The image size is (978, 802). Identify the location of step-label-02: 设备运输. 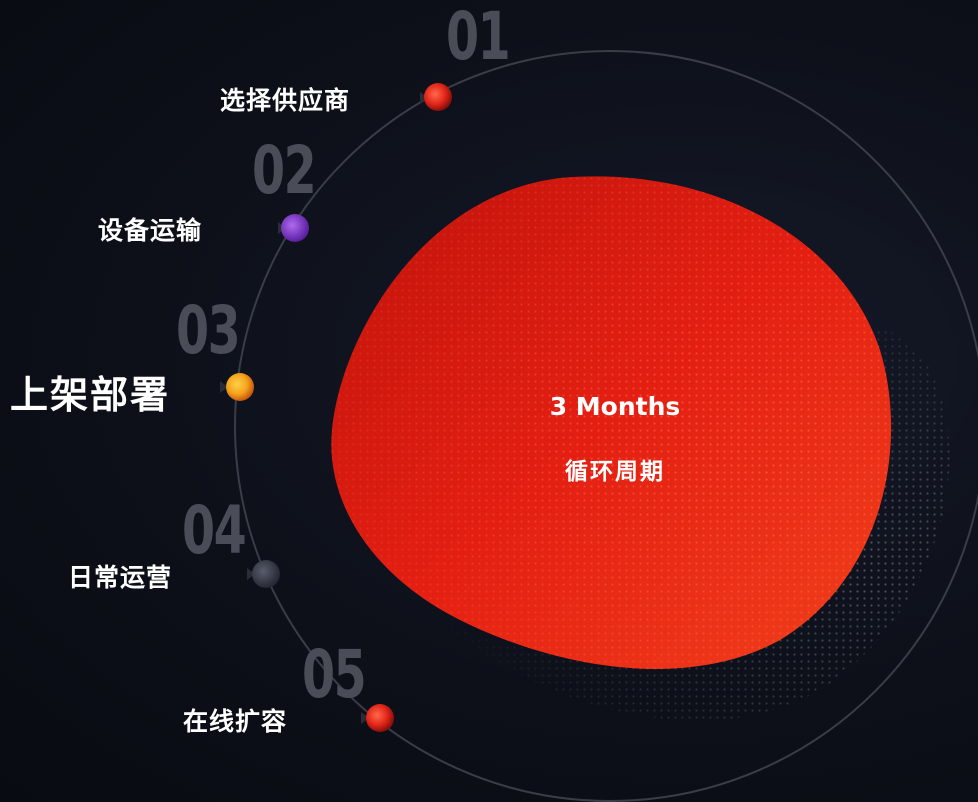
(150, 230).